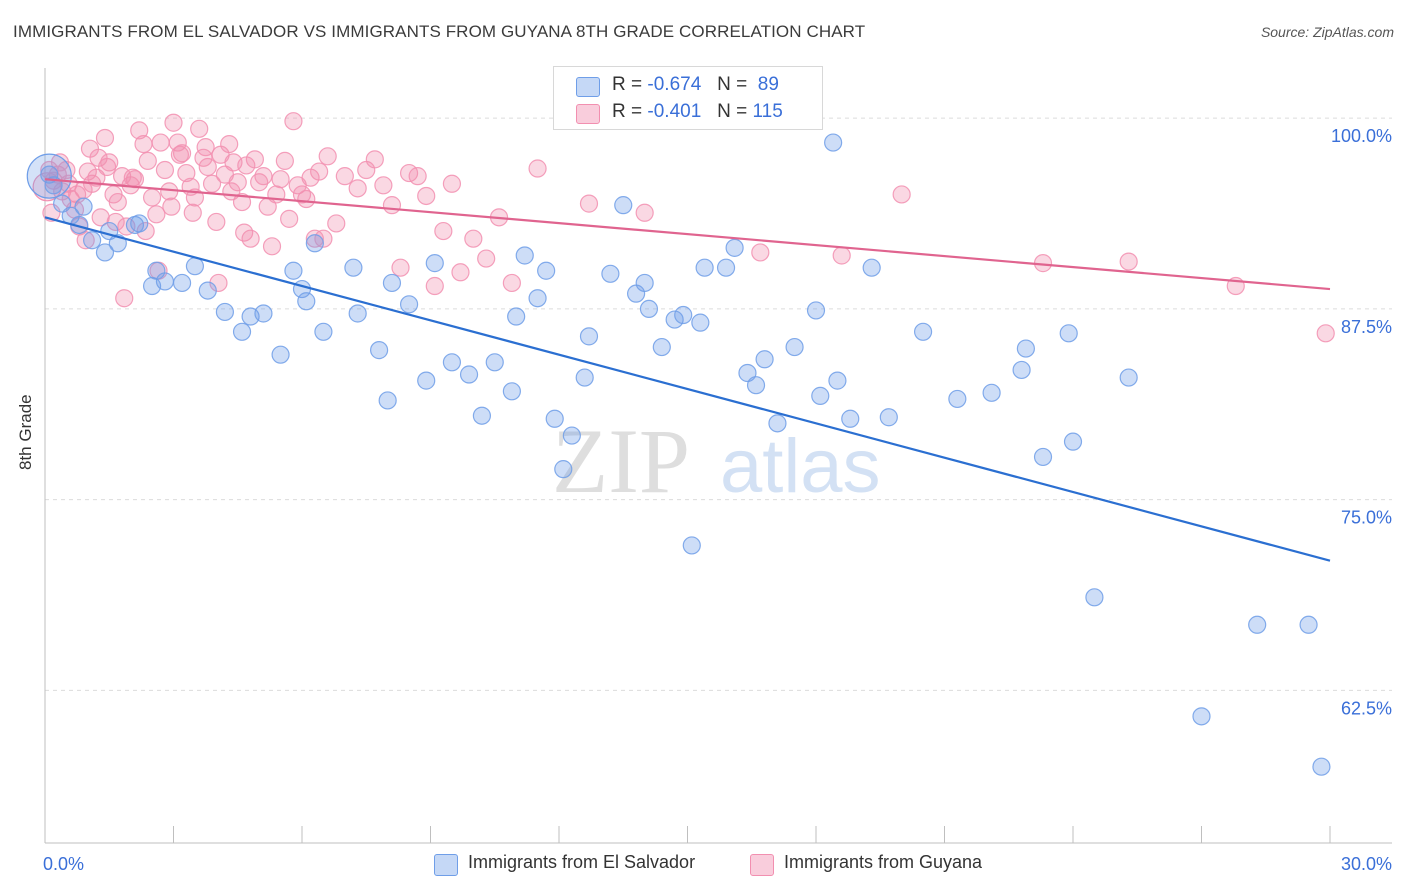  Describe the element at coordinates (588, 87) in the screenshot. I see `legend-swatch-el-salvador` at that location.